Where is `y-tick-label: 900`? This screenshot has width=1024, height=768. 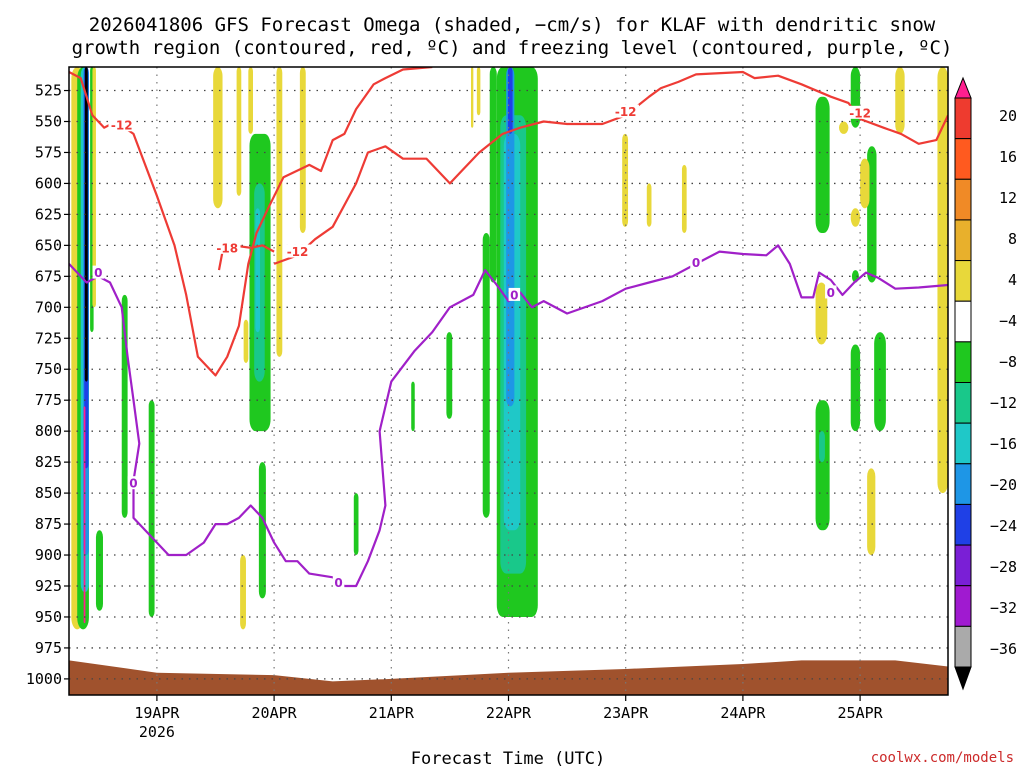 y-tick-label: 900 is located at coordinates (48, 555).